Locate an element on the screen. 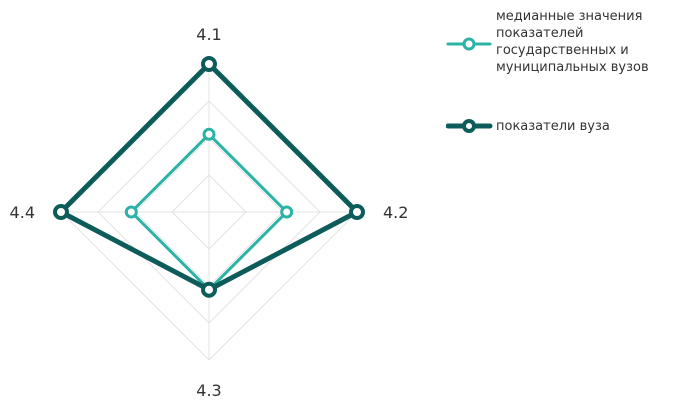 Image resolution: width=692 pixels, height=406 pixels. legend-item-university: показатели вуза is located at coordinates (569, 126).